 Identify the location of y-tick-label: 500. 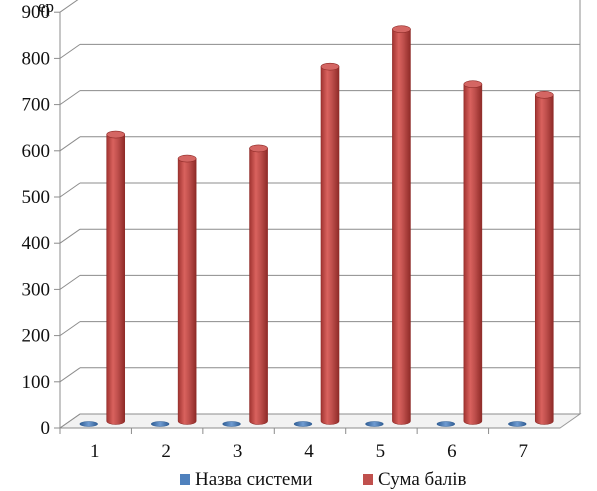
(36, 197).